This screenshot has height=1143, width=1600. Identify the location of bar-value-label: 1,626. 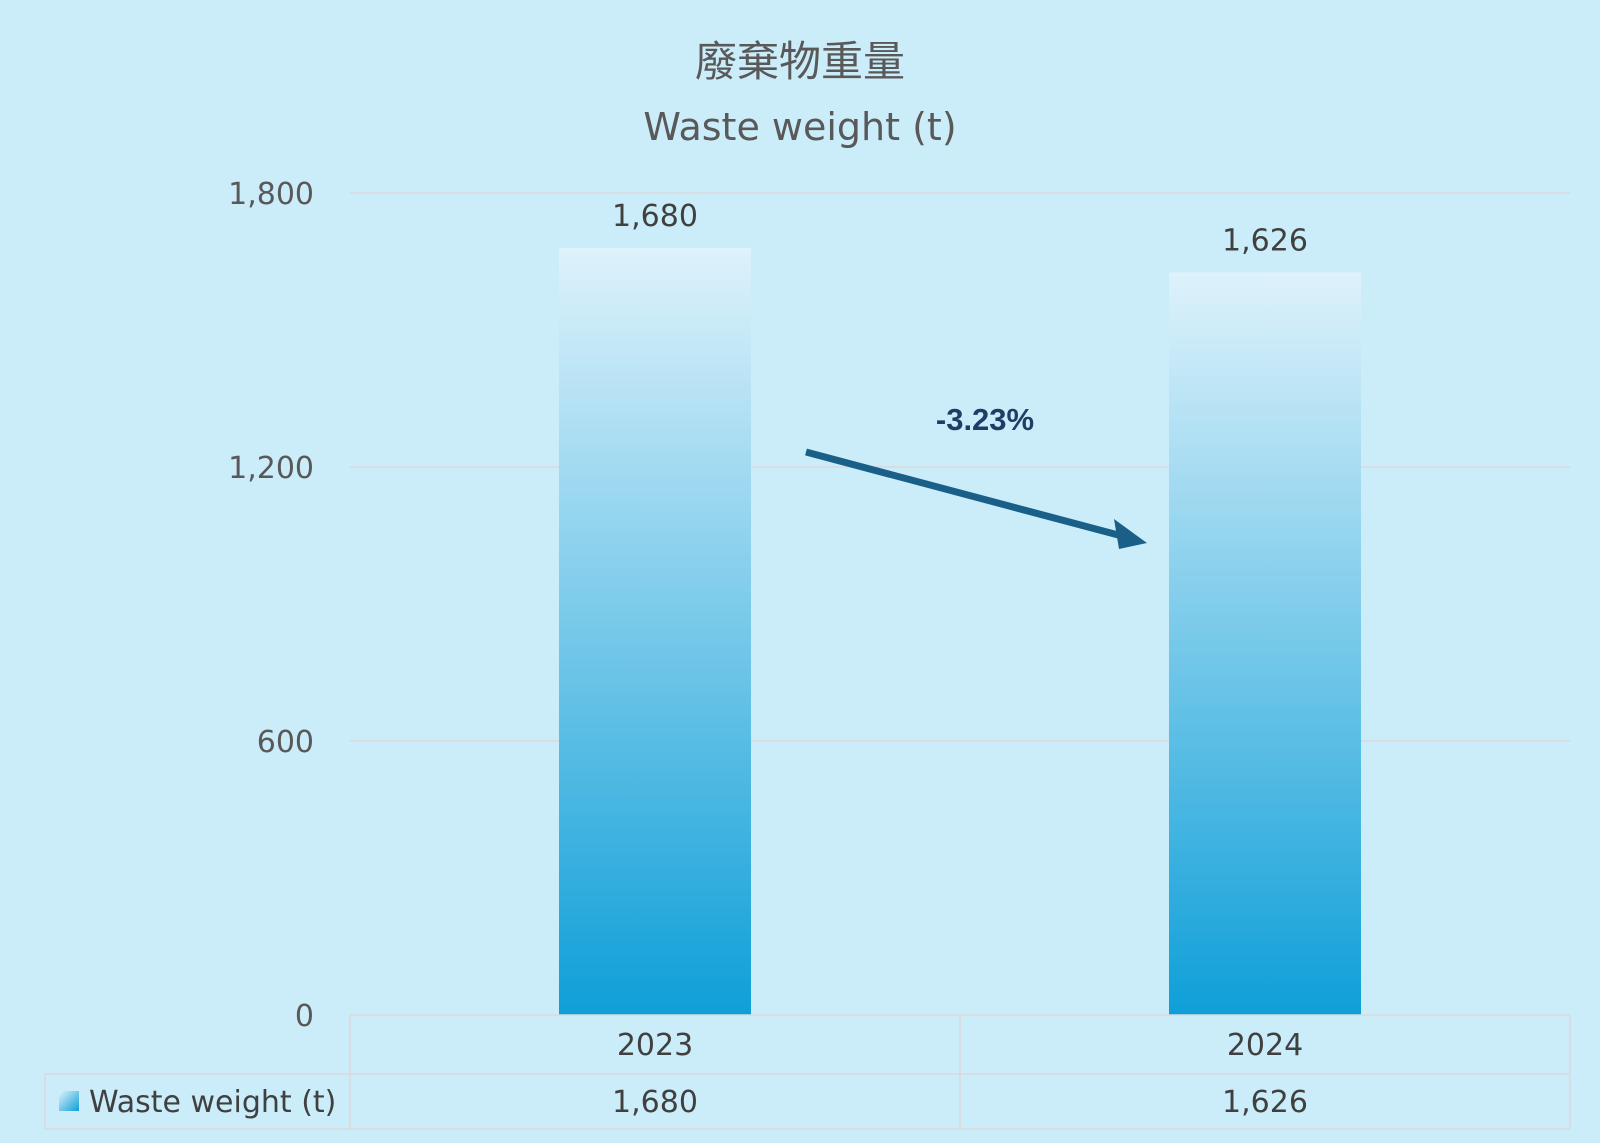
(1265, 240).